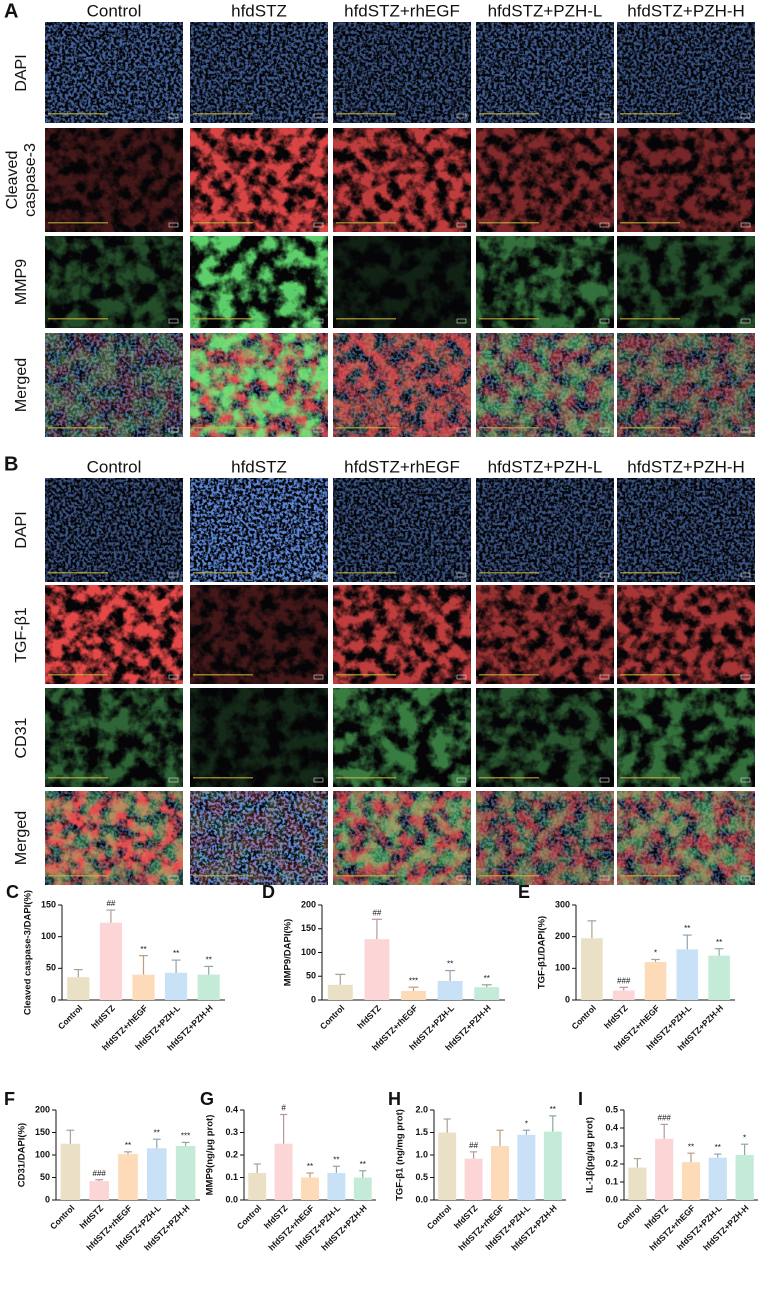  Describe the element at coordinates (231, 1132) in the screenshot. I see `y-tick-label: 0.3` at that location.